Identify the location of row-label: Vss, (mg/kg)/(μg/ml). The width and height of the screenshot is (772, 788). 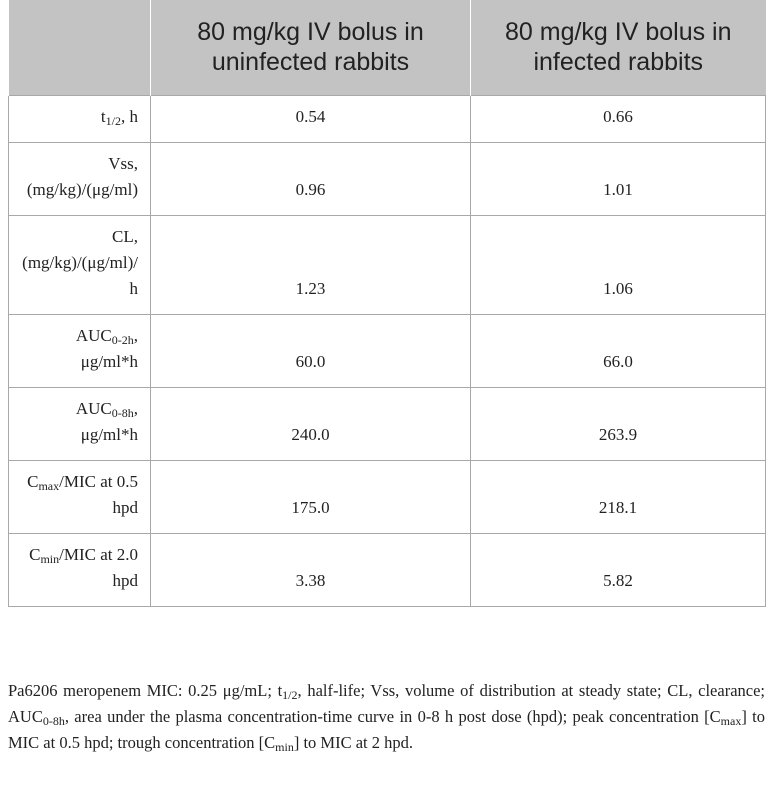
(79, 178).